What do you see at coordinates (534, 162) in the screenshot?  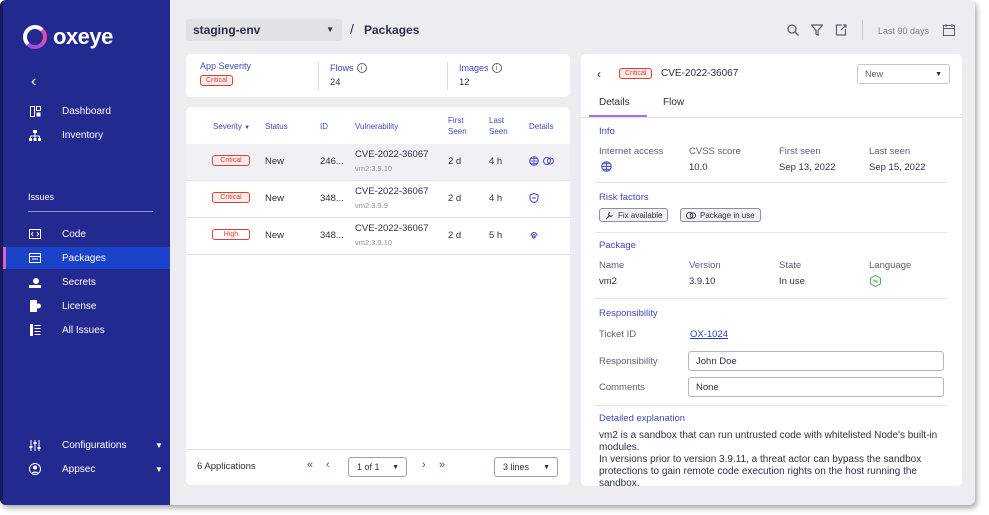 I see `internet-access-icon` at bounding box center [534, 162].